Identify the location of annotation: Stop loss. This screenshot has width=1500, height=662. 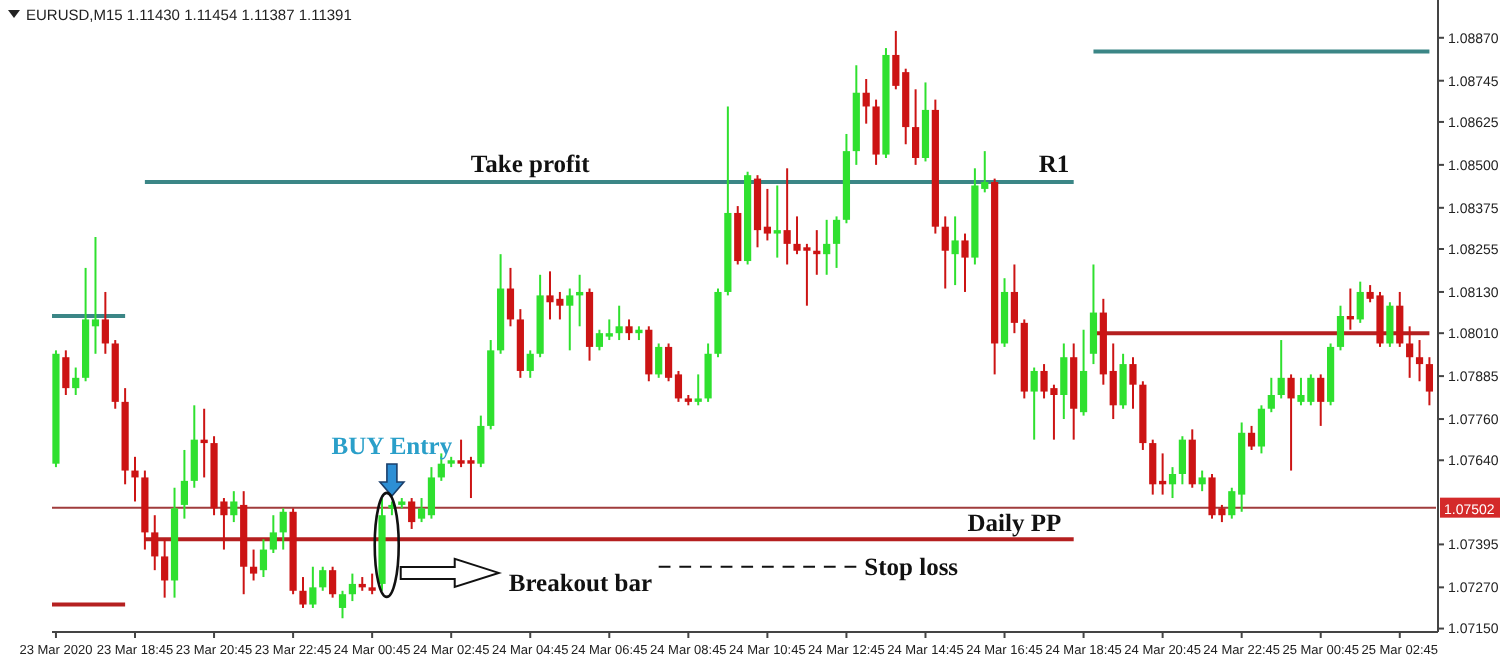
(911, 566).